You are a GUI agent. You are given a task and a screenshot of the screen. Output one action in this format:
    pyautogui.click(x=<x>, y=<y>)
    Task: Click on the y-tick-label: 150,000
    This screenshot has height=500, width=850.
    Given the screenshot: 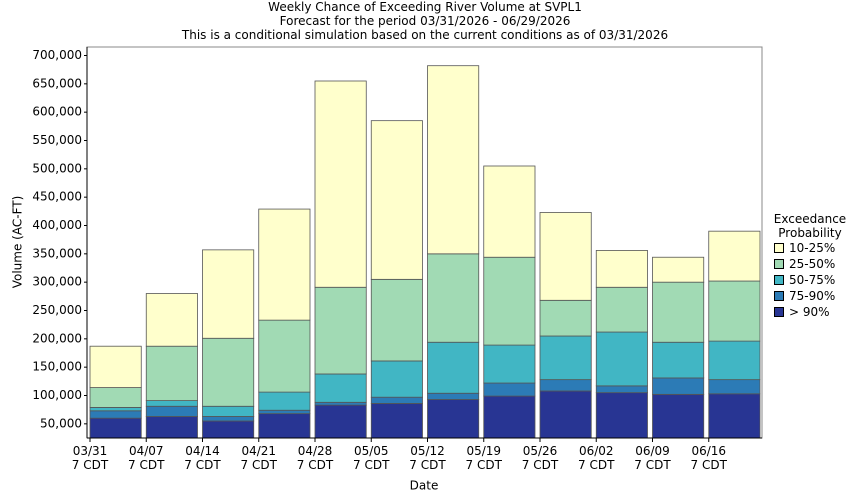 What is the action you would take?
    pyautogui.click(x=57, y=367)
    